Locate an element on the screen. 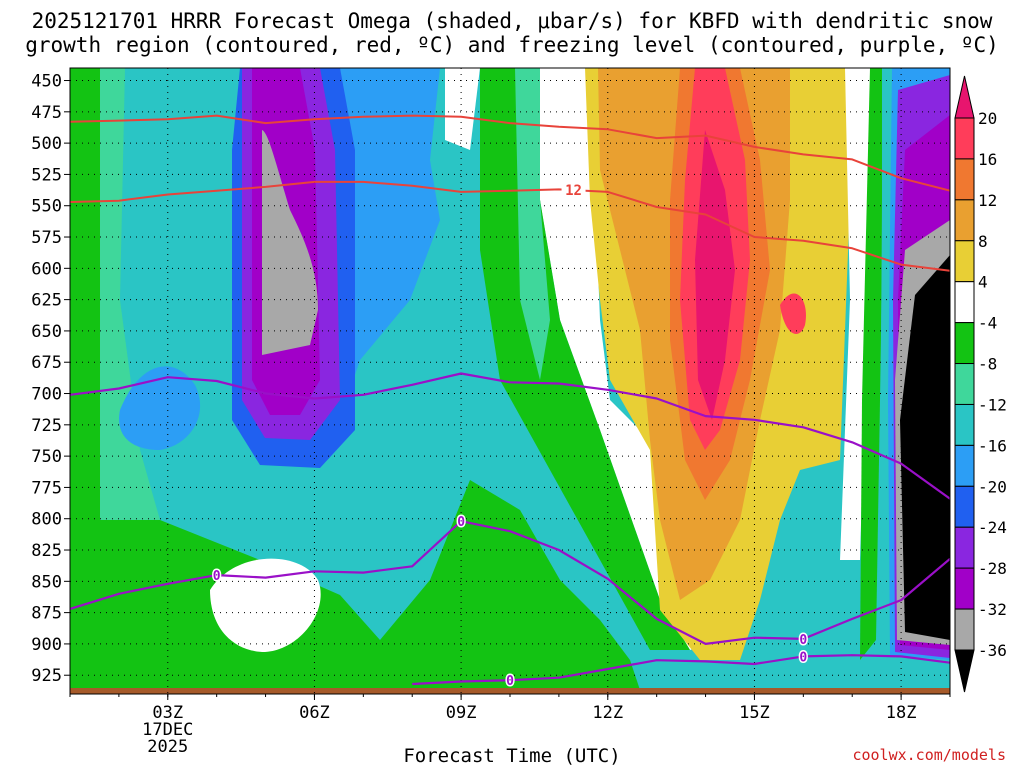 This screenshot has height=768, width=1024. colorbar-label: -36 is located at coordinates (992, 650).